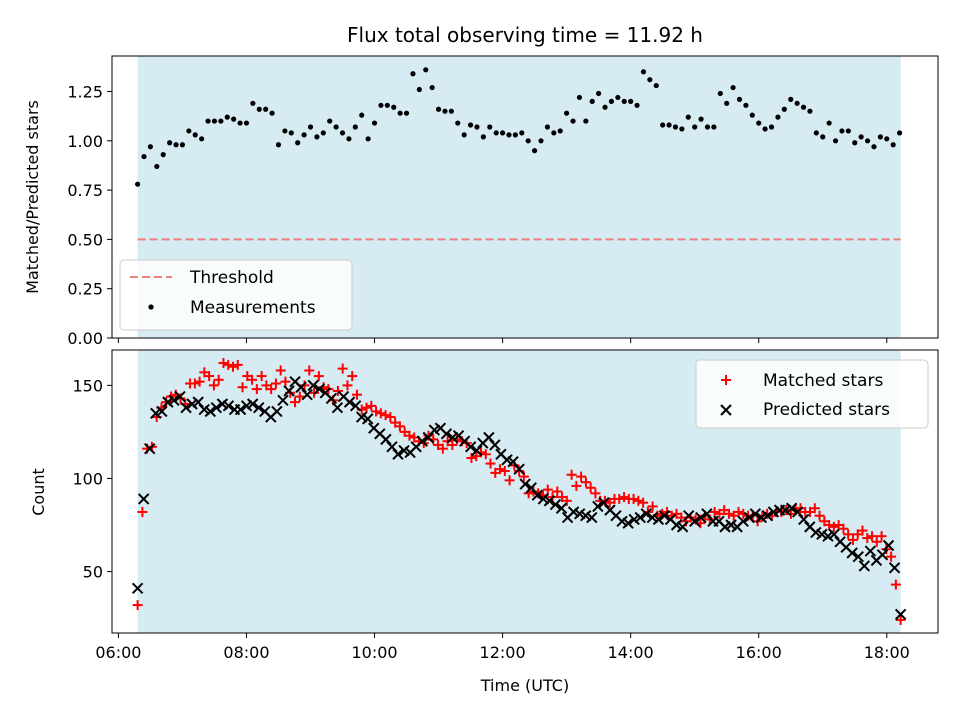 The image size is (960, 720). What do you see at coordinates (503, 652) in the screenshot?
I see `x-tick-label: 12:00` at bounding box center [503, 652].